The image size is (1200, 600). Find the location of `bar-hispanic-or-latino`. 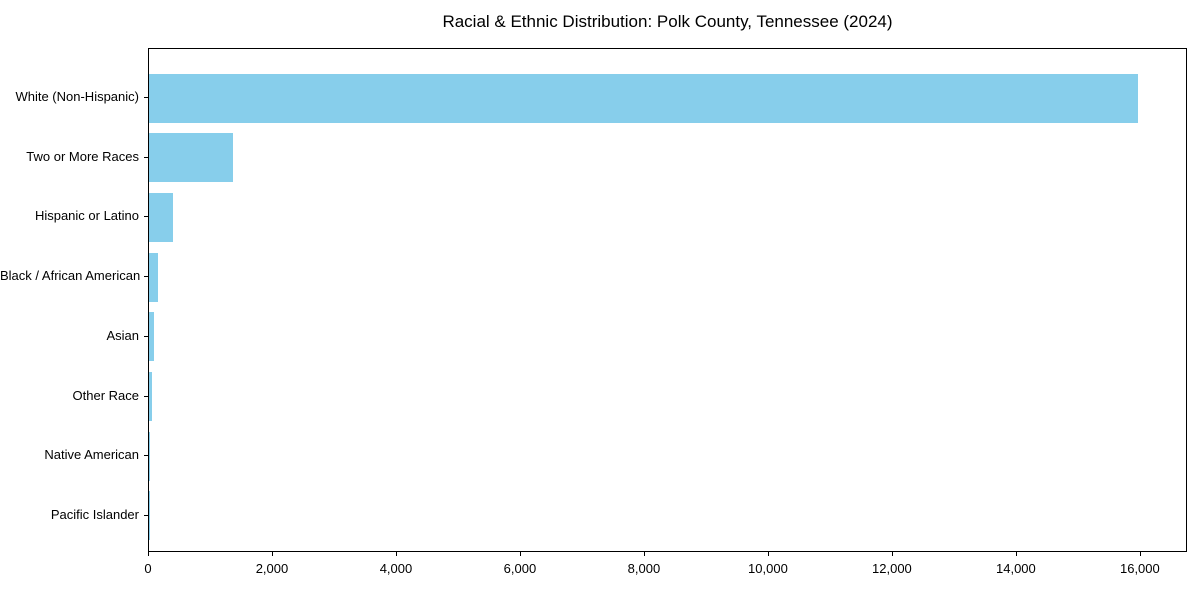

bar-hispanic-or-latino is located at coordinates (161, 217).